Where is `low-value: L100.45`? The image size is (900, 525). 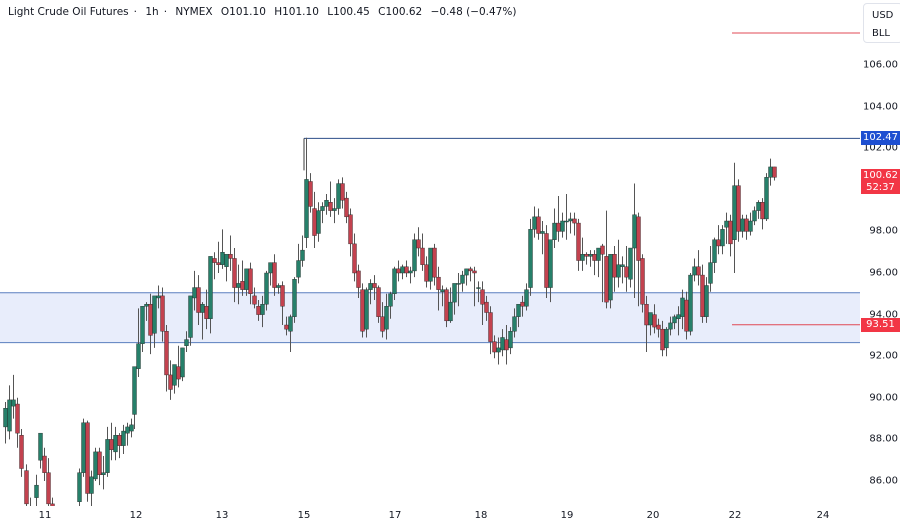 low-value: L100.45 is located at coordinates (348, 12).